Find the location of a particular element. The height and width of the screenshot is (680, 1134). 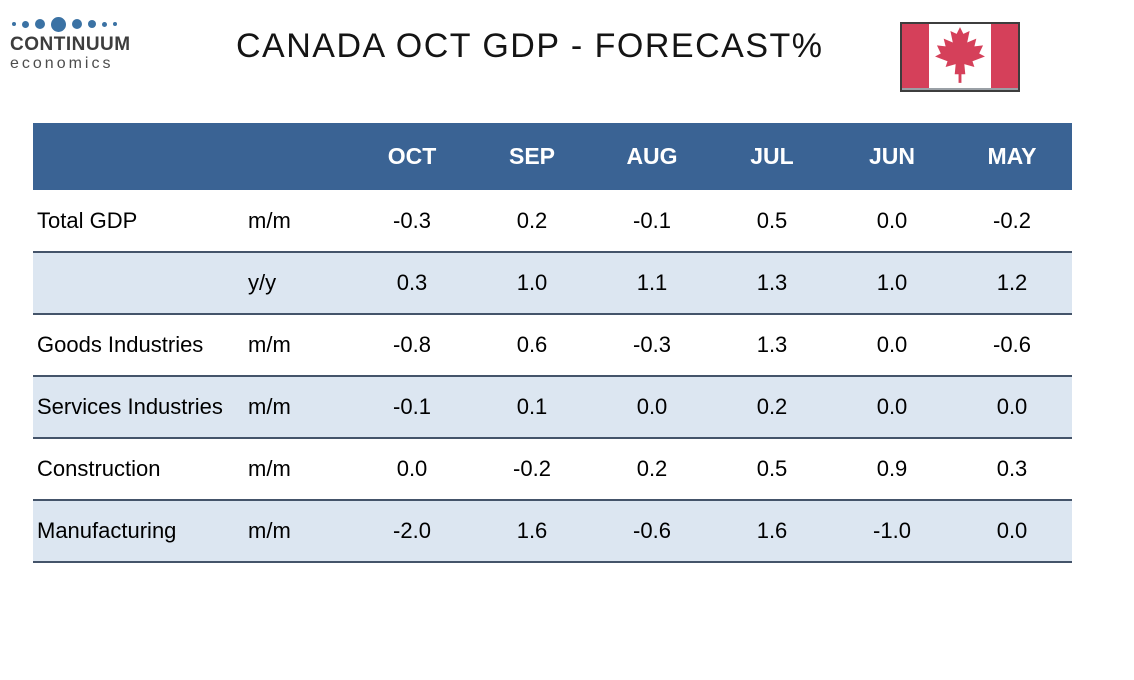

continuum-logo: CONTINUUM economics is located at coordinates (70, 44).